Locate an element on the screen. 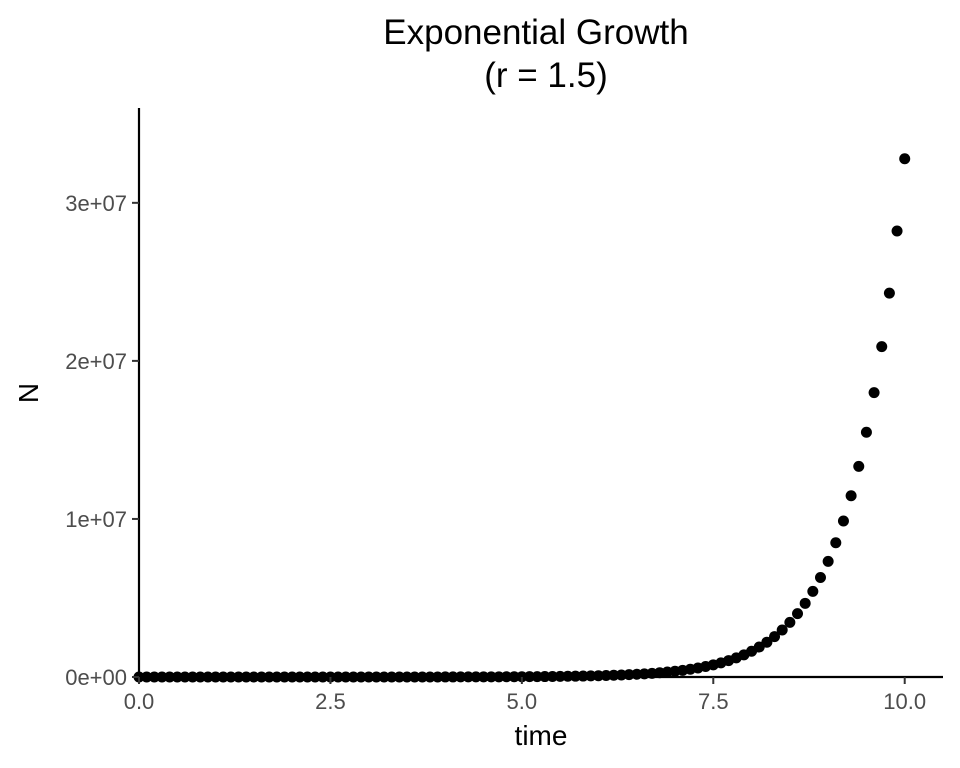 This screenshot has width=960, height=768. chart-title: Exponential Growth is located at coordinates (535, 32).